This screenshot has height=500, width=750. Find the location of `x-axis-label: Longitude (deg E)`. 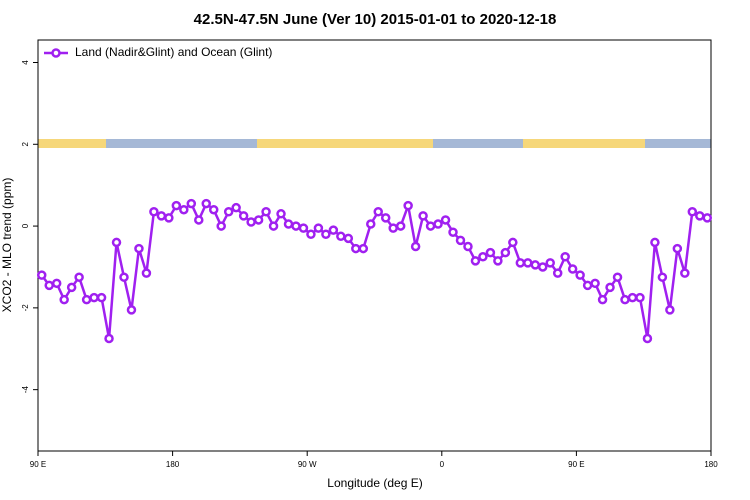

x-axis-label: Longitude (deg E) is located at coordinates (374, 483).